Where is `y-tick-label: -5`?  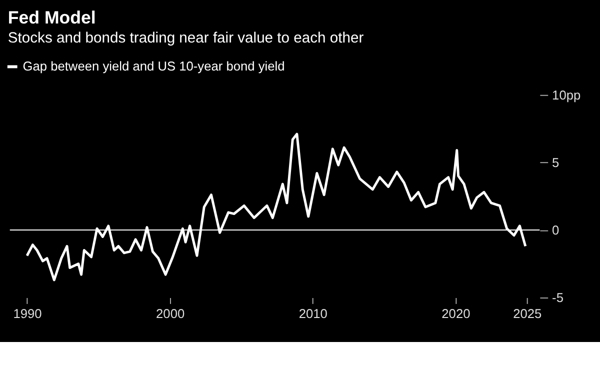 y-tick-label: -5 is located at coordinates (558, 297).